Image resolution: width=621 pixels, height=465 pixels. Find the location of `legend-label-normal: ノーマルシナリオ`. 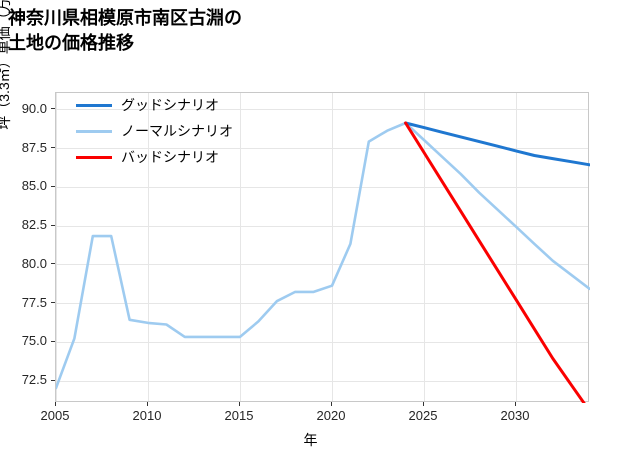

legend-label-normal: ノーマルシナリオ is located at coordinates (177, 131).